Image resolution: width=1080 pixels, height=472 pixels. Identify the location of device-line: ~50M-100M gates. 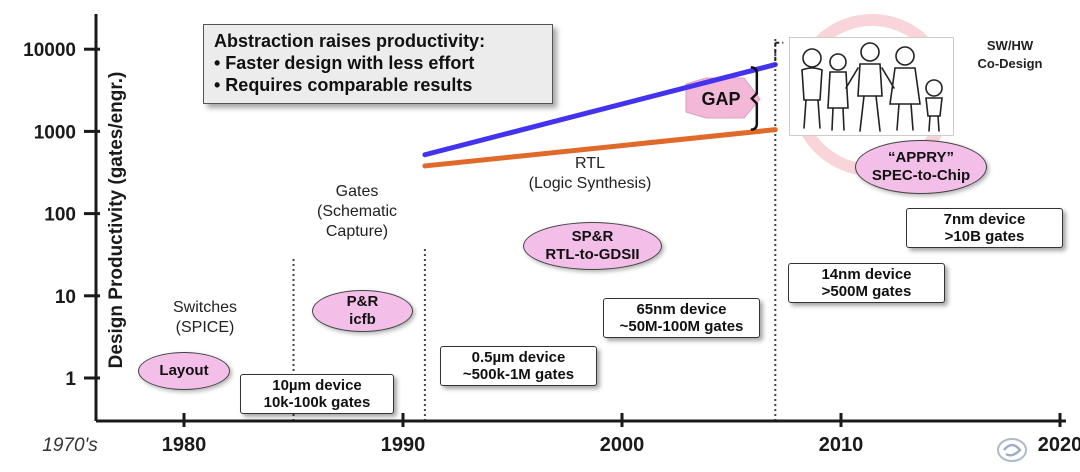
(681, 326).